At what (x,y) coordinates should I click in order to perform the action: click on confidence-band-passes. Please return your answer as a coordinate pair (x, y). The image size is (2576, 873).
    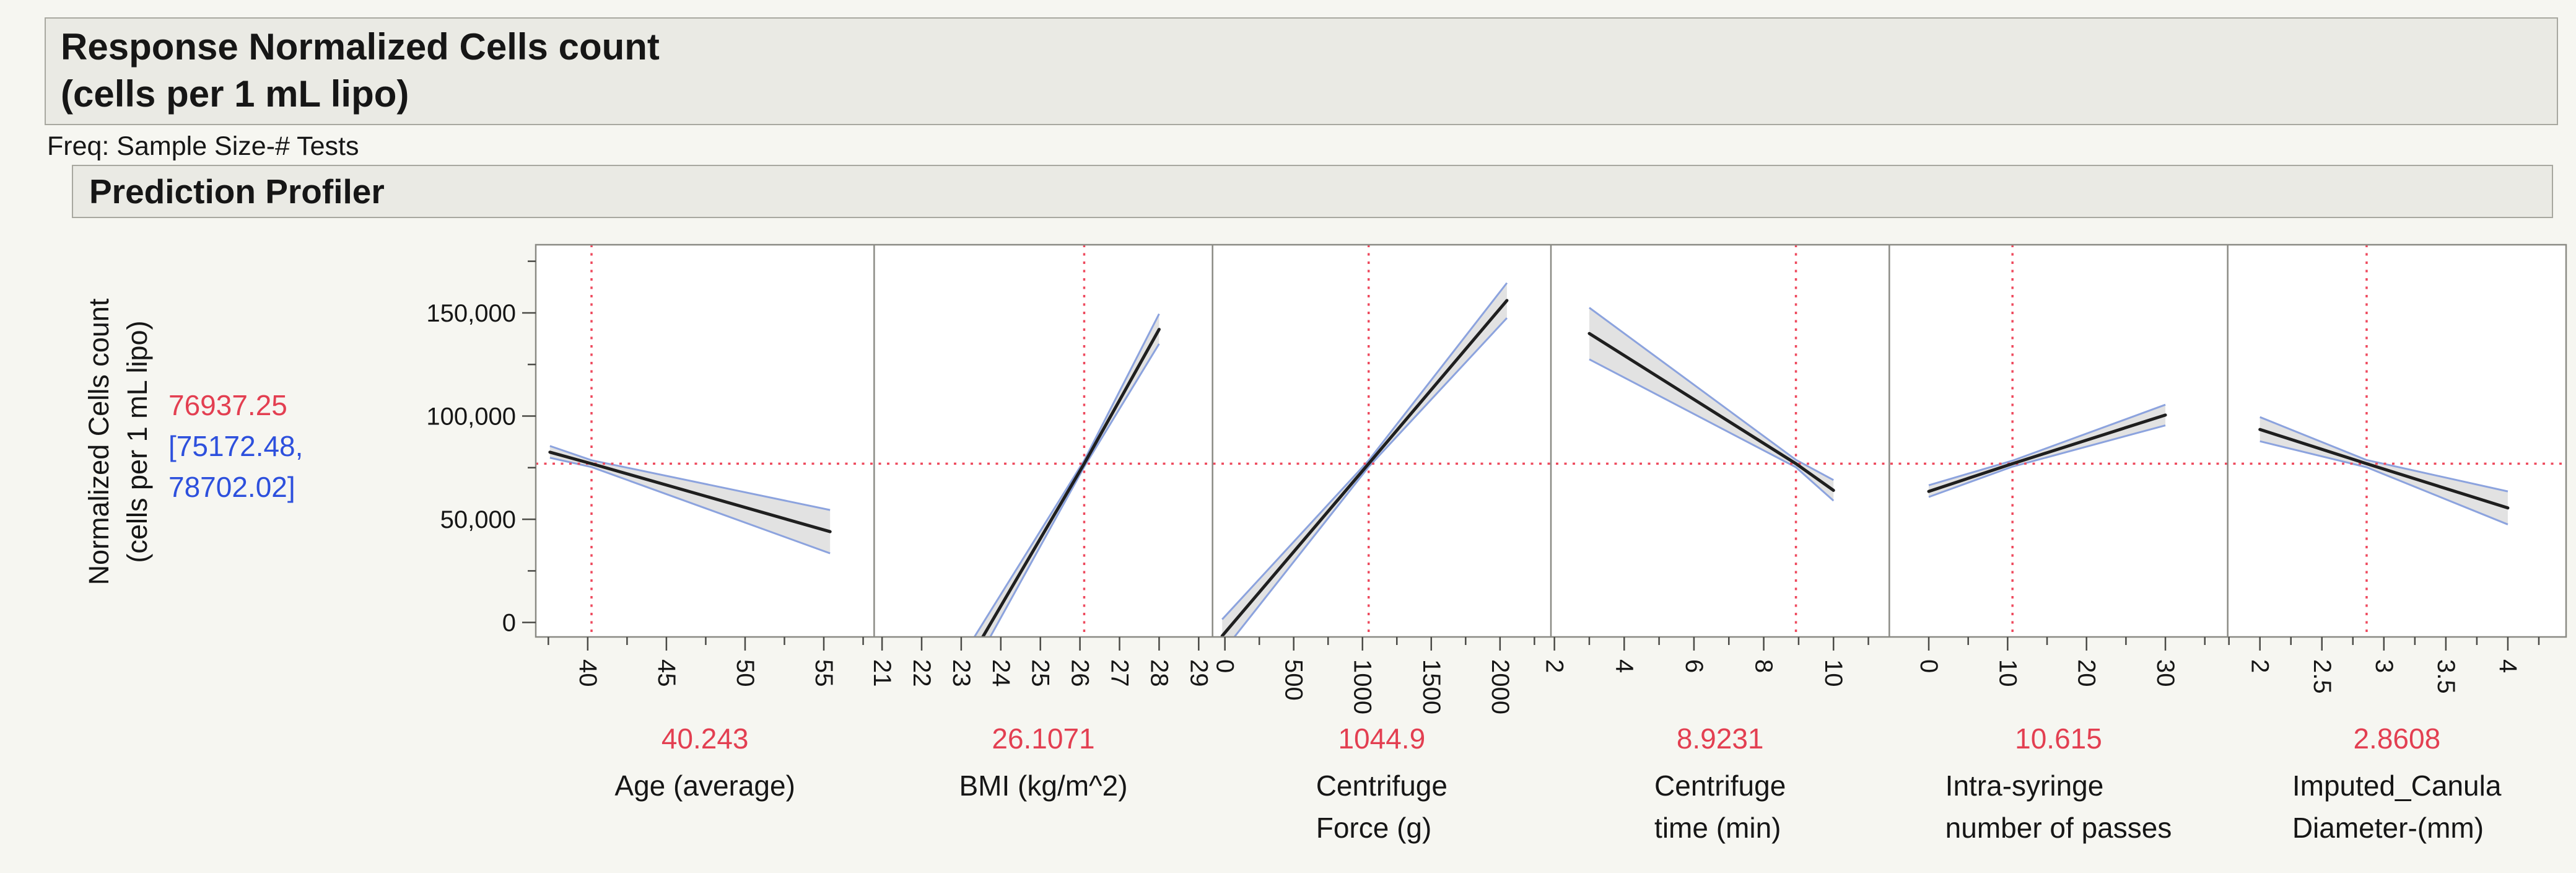
    Looking at the image, I should click on (2047, 450).